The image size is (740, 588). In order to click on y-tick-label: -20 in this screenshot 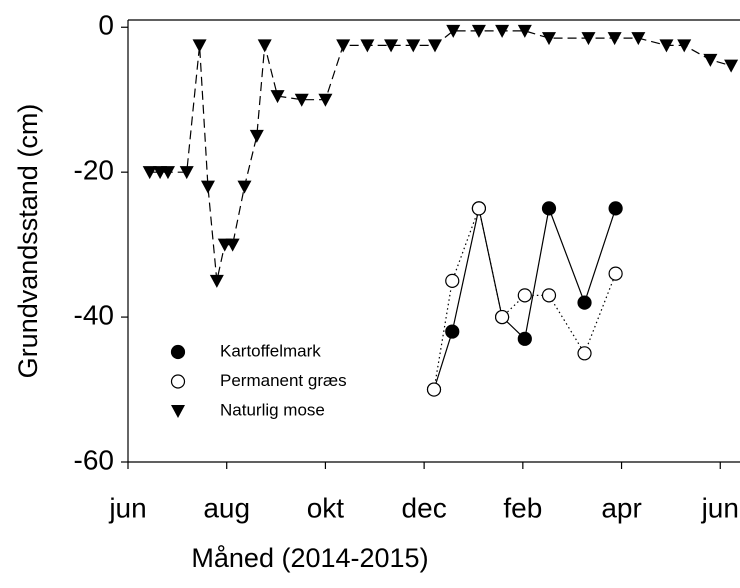, I will do `click(94, 170)`.